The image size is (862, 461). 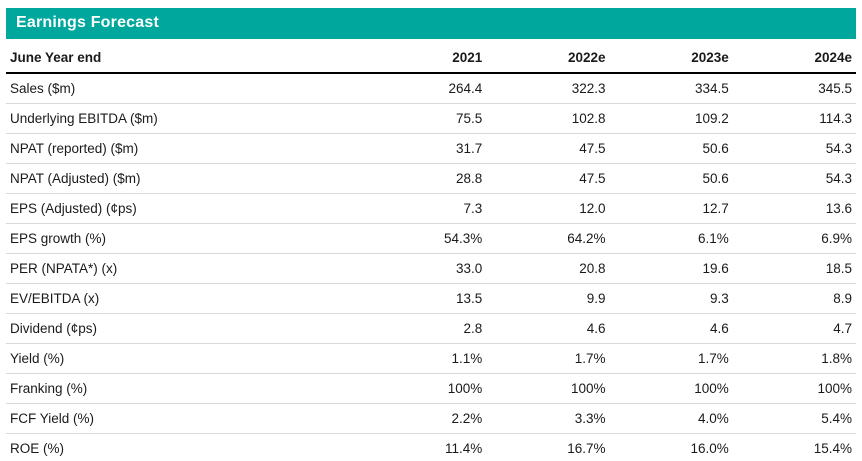 I want to click on row-value: 322.3, so click(x=548, y=88).